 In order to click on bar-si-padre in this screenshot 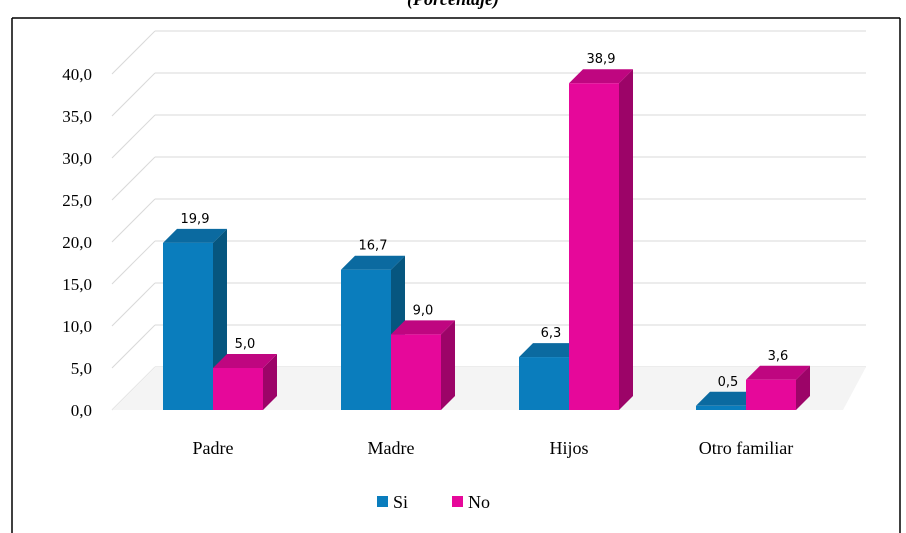, I will do `click(195, 319)`.